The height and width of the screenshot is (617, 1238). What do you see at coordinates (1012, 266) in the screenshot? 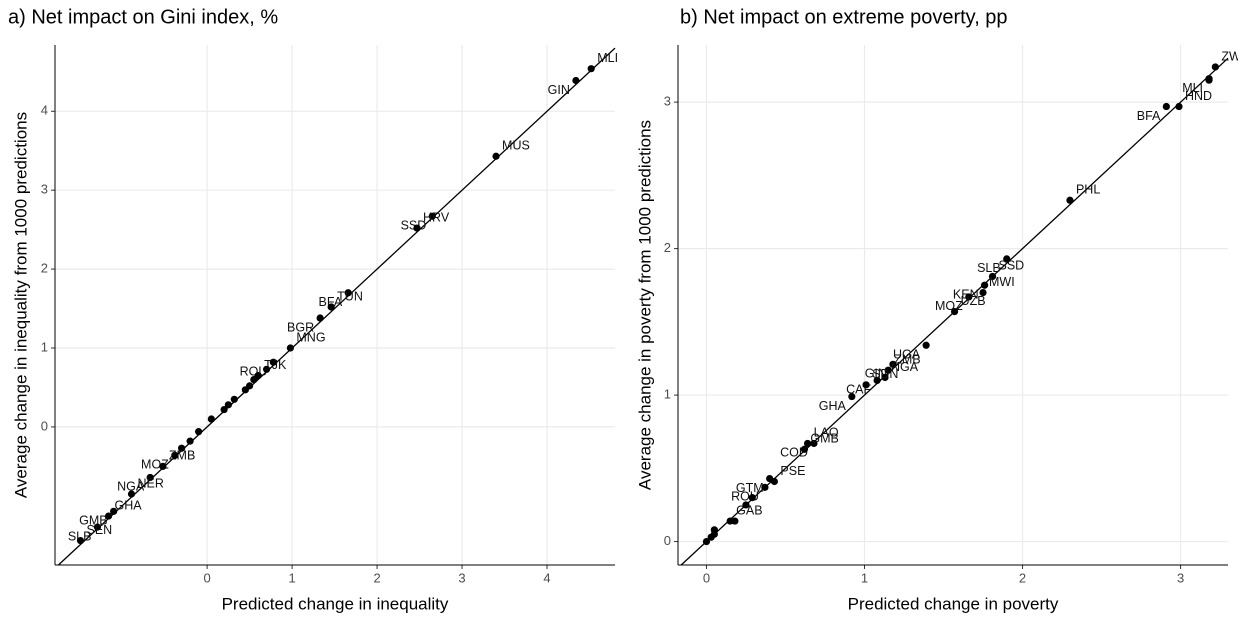
I see `point-label: SSD` at bounding box center [1012, 266].